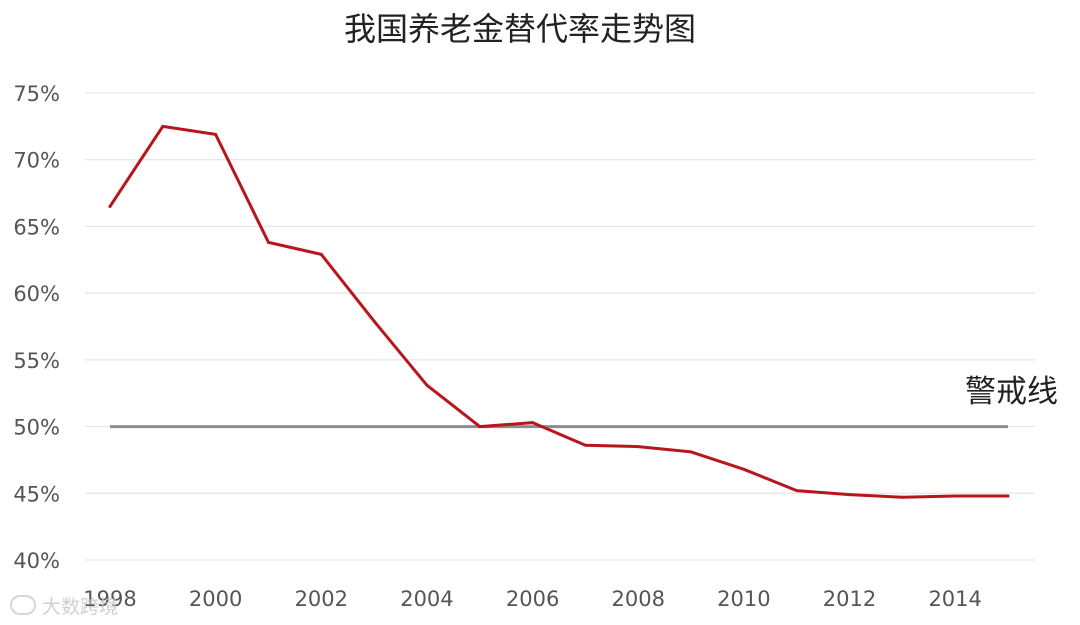 The width and height of the screenshot is (1080, 625). What do you see at coordinates (36, 428) in the screenshot?
I see `y-tick-label: 50%` at bounding box center [36, 428].